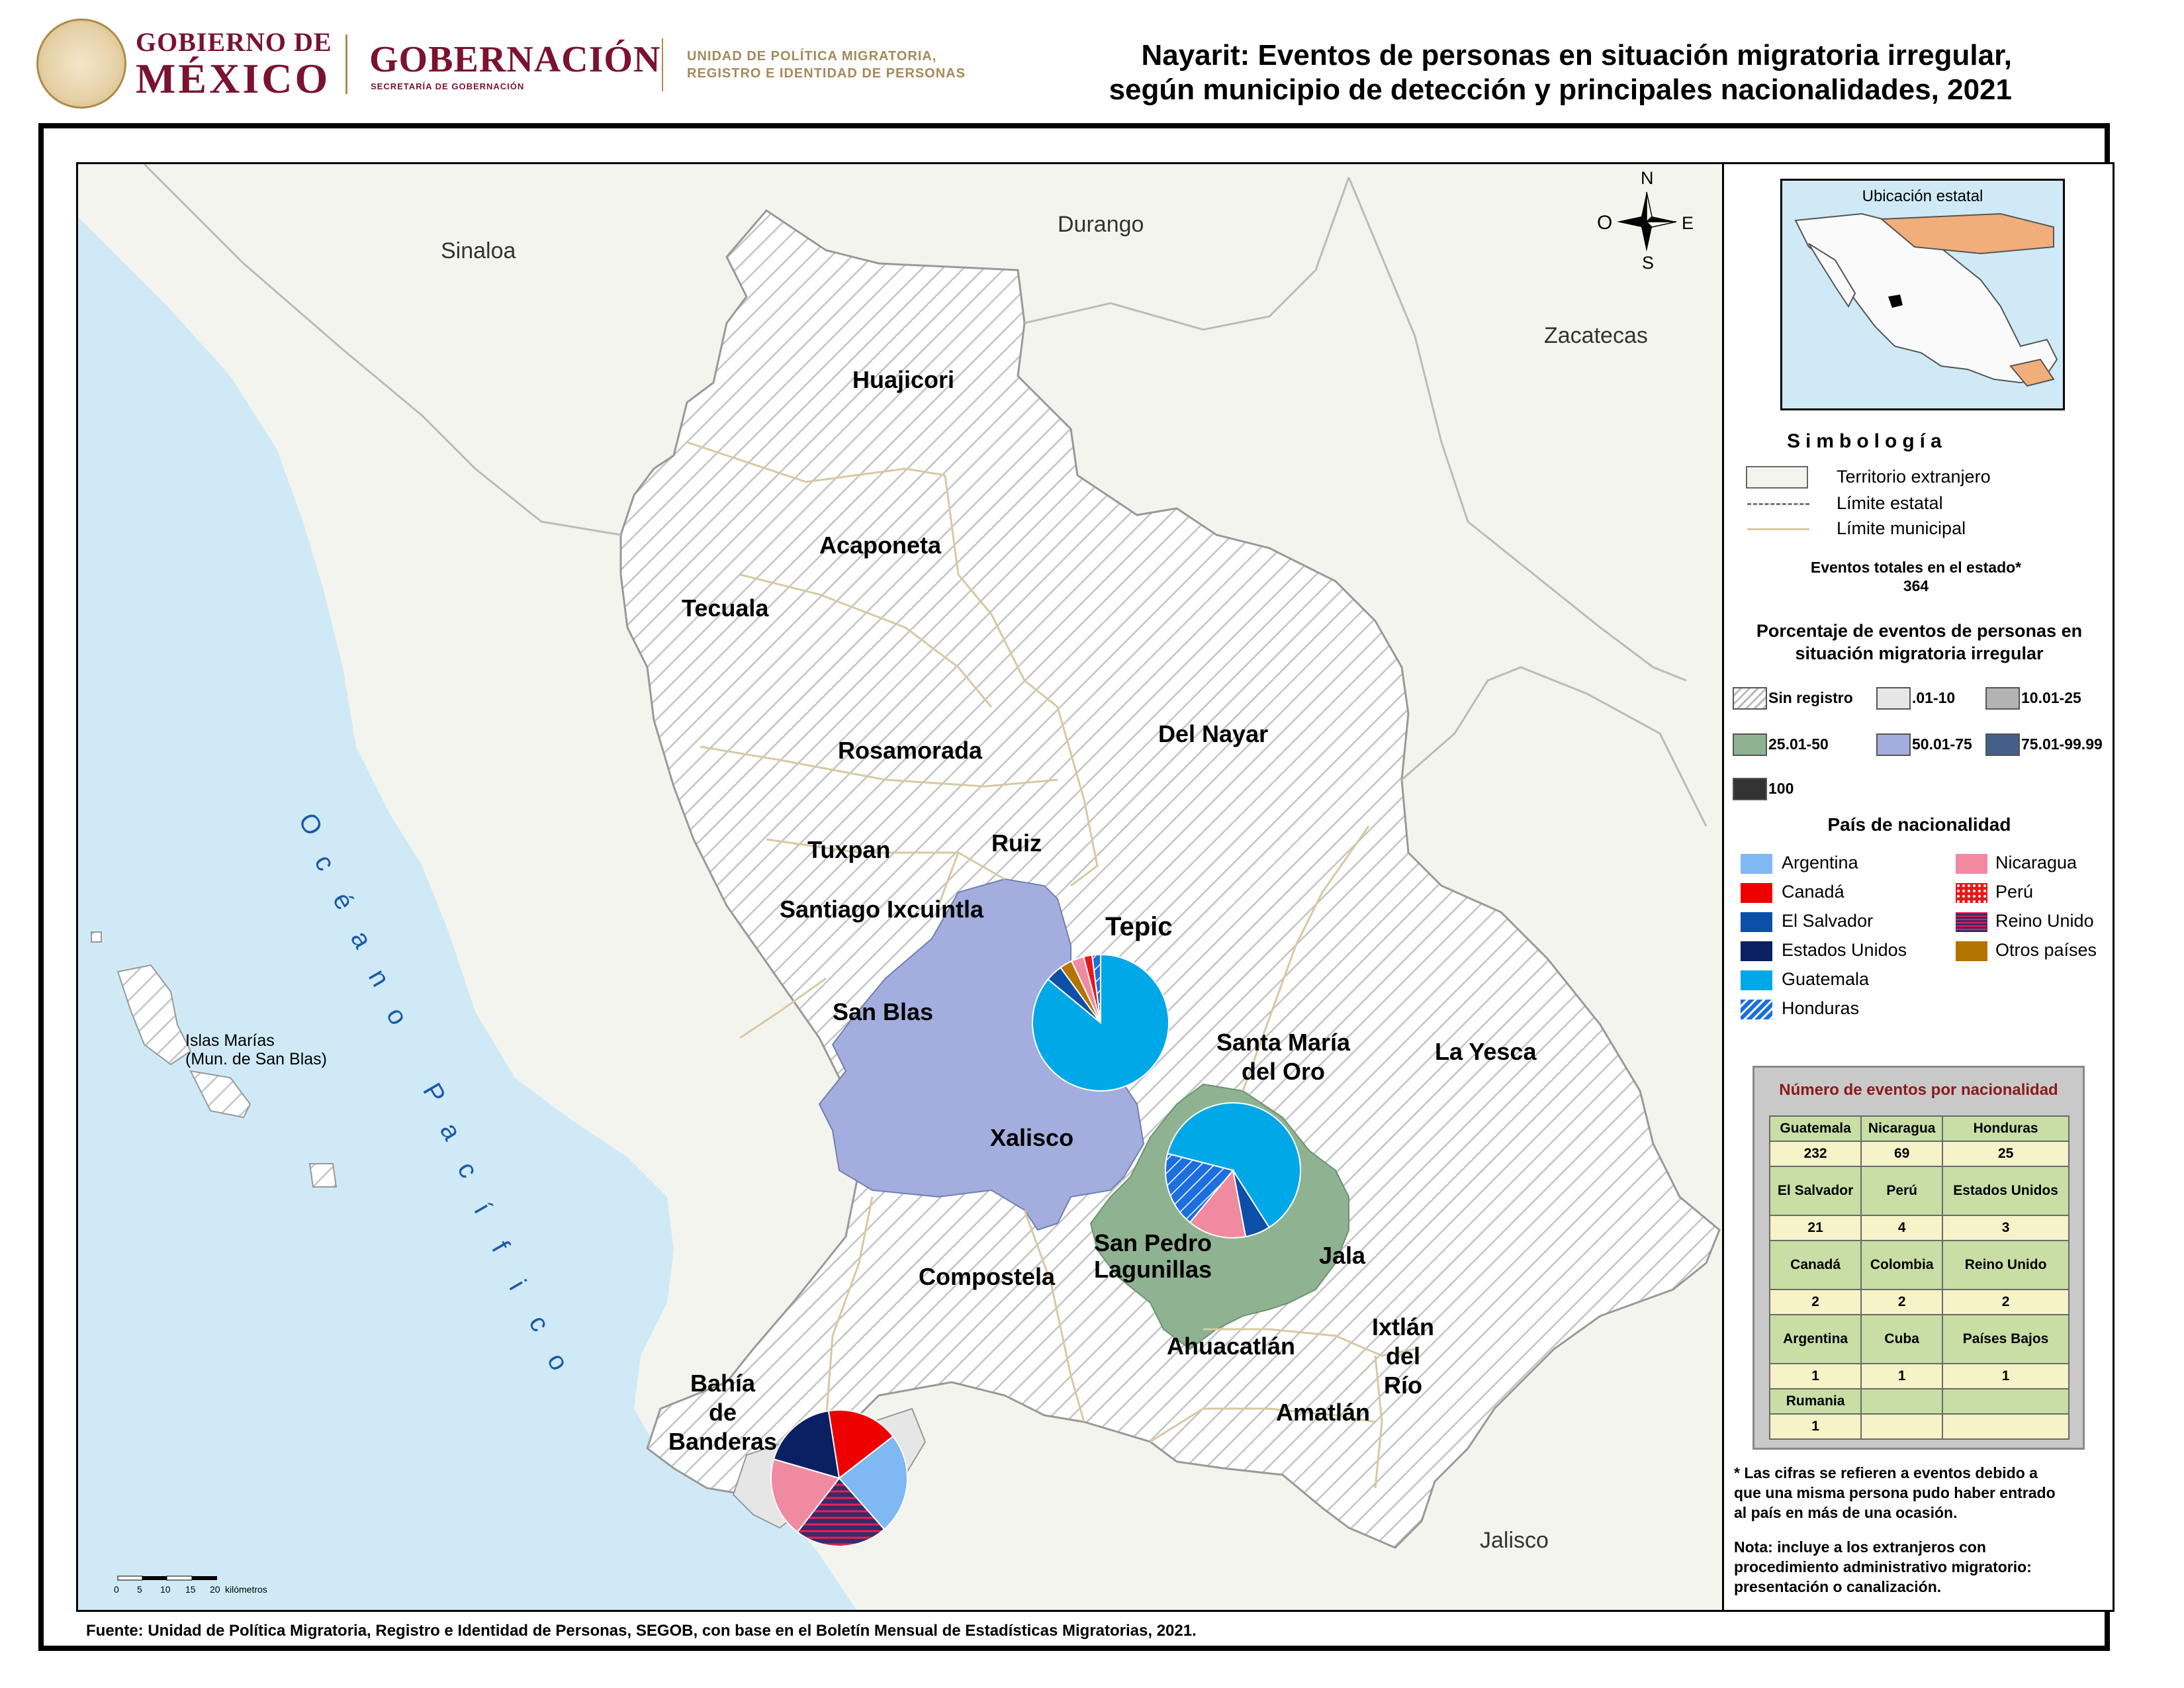 The width and height of the screenshot is (2184, 1688). Describe the element at coordinates (2014, 892) in the screenshot. I see `nat-label-peru: Perú` at that location.